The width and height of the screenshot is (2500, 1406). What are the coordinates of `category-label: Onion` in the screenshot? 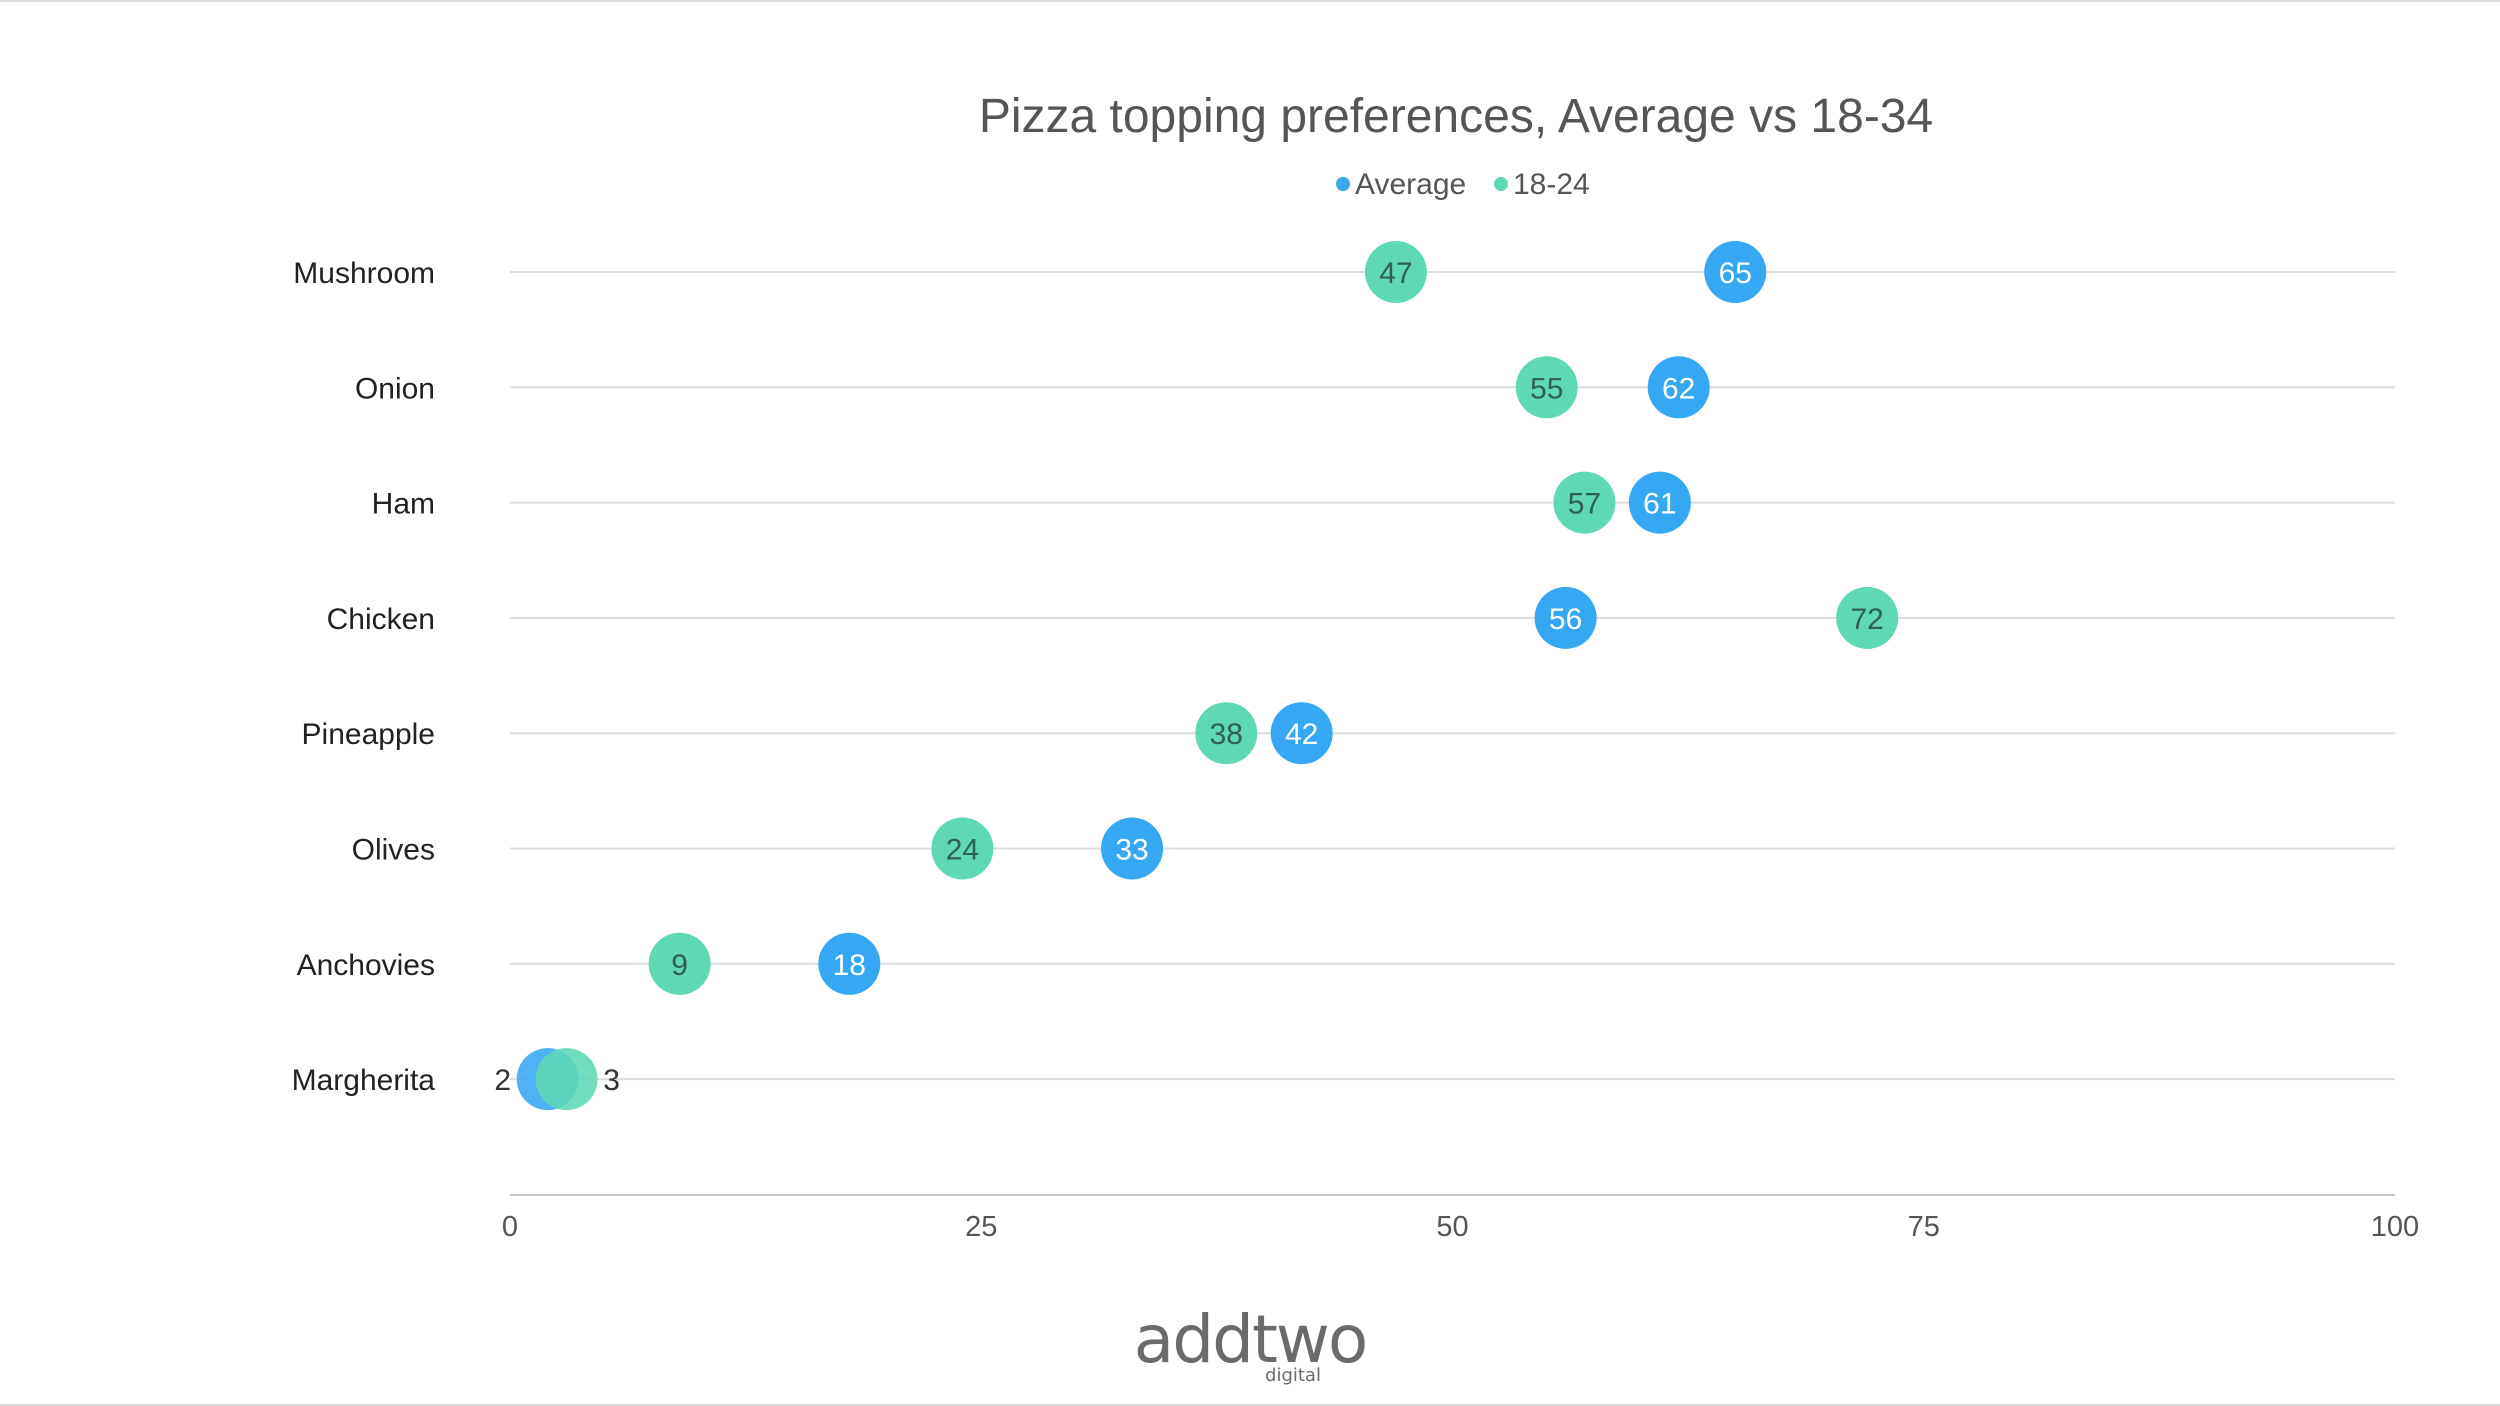 It's located at (395, 388).